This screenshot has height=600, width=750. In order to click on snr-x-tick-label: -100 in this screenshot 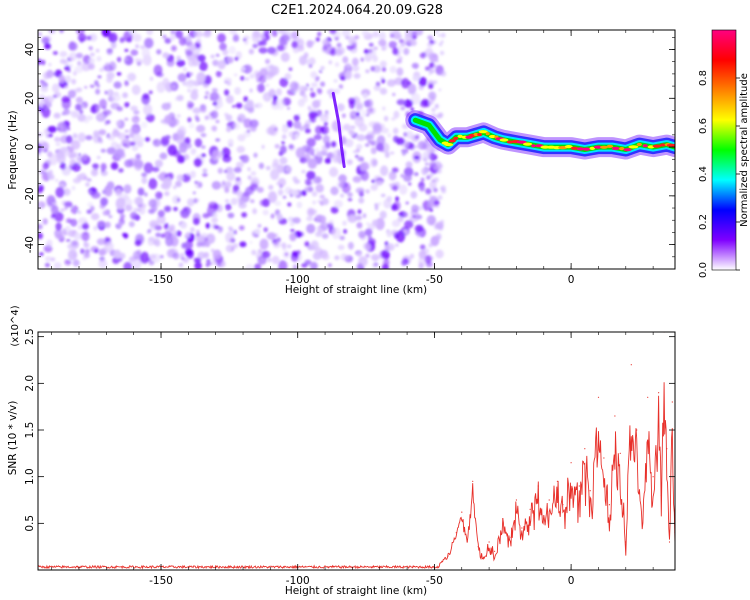, I will do `click(298, 581)`.